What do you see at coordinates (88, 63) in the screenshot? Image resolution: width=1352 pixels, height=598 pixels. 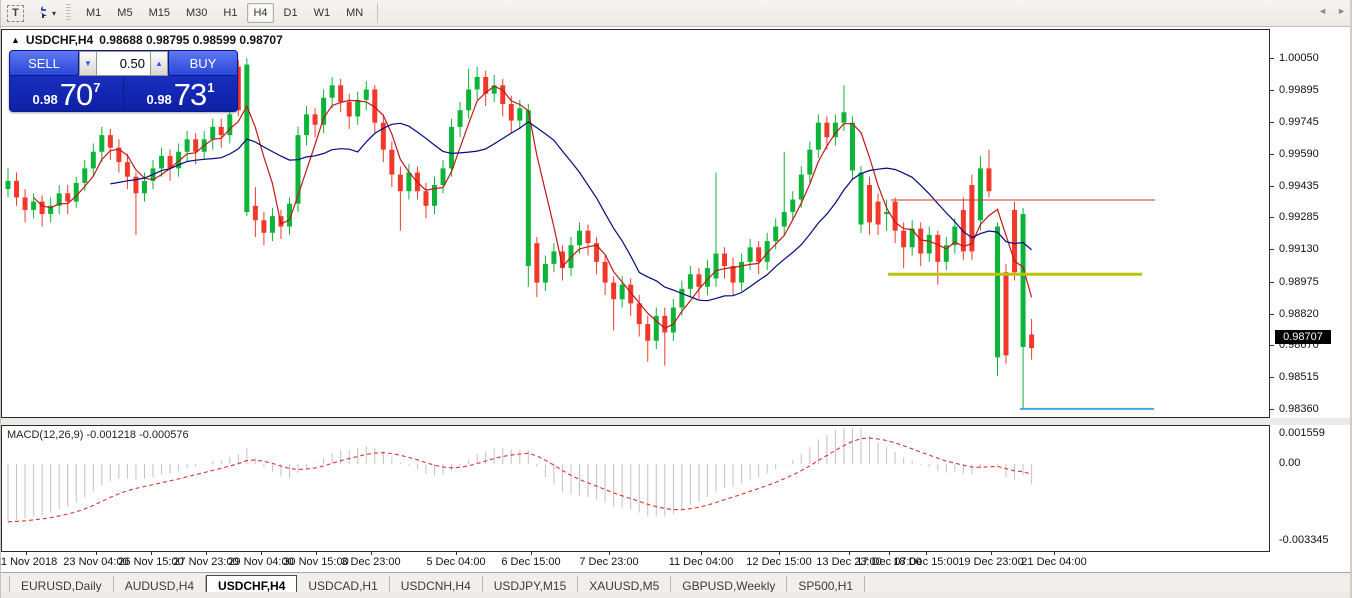 I see `volume-decrease-button: ▼` at bounding box center [88, 63].